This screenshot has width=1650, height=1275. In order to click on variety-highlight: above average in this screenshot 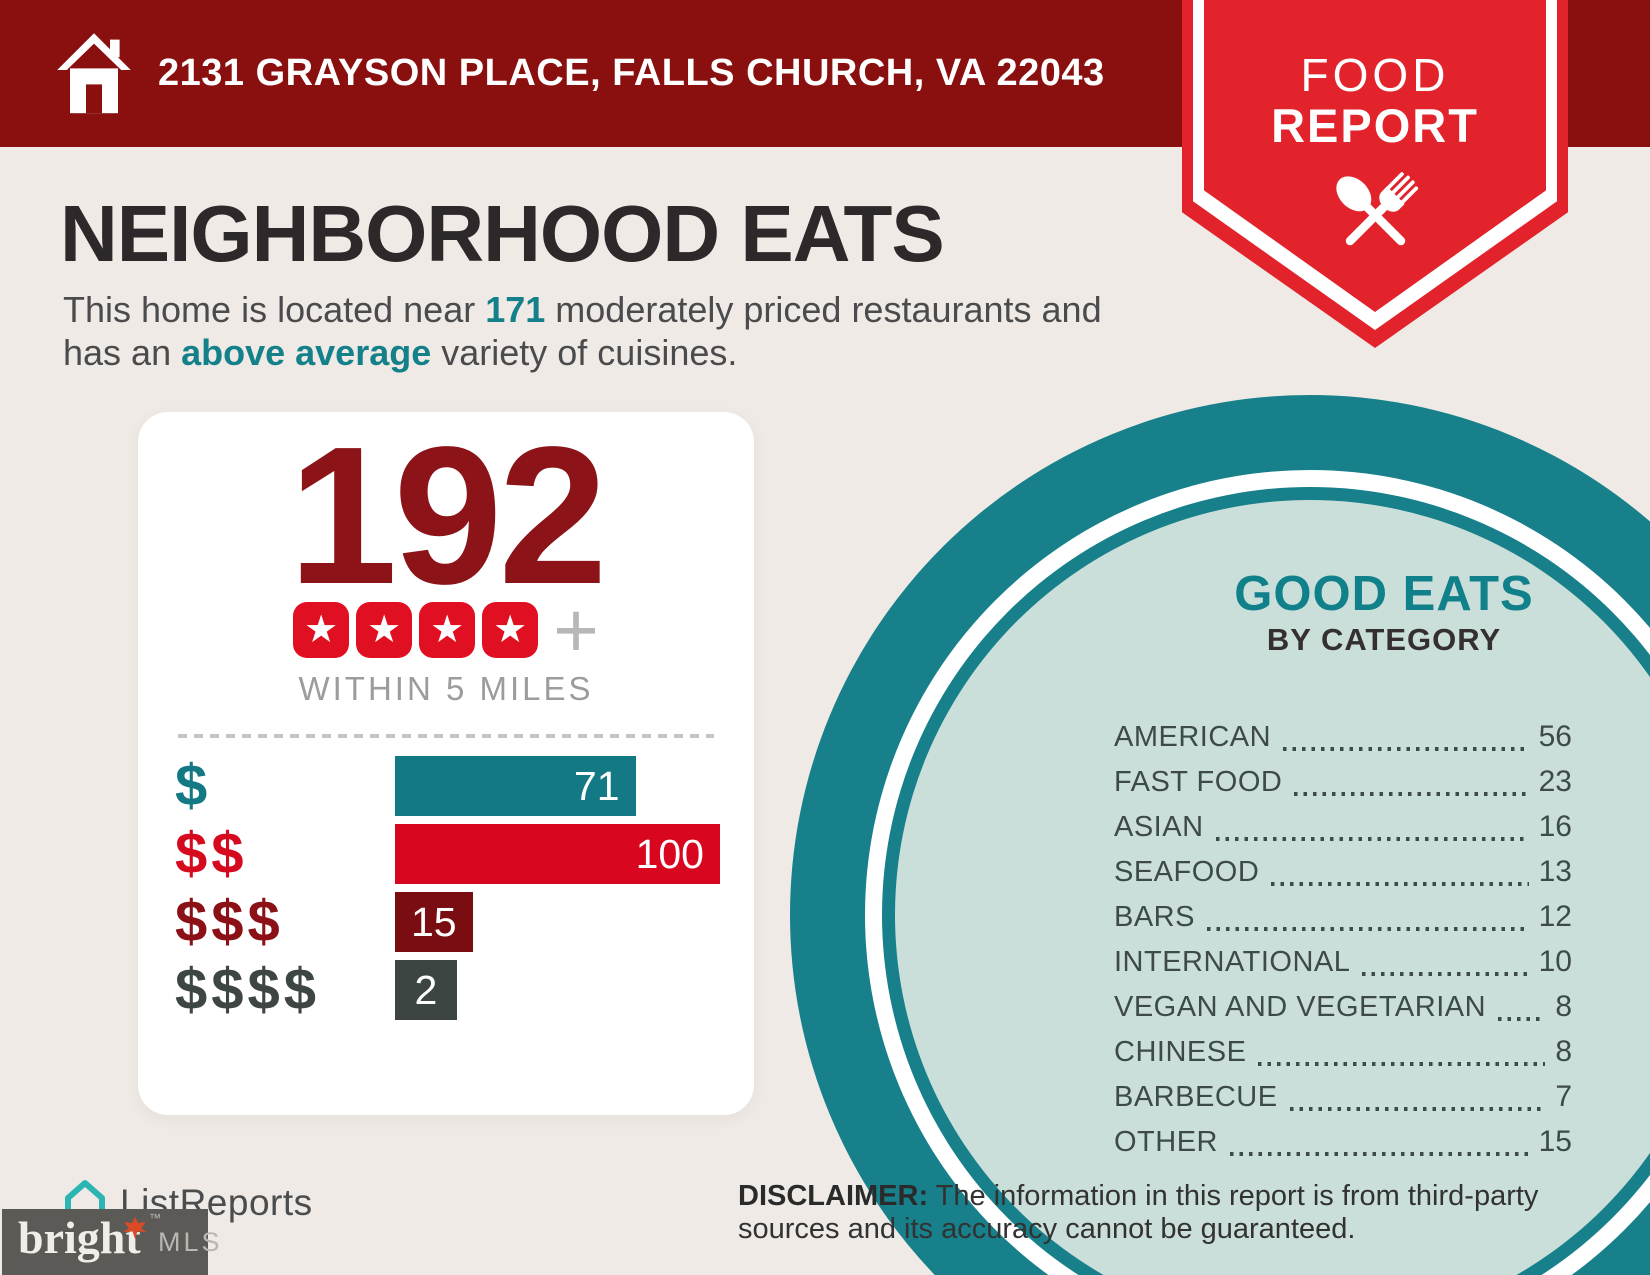, I will do `click(306, 352)`.